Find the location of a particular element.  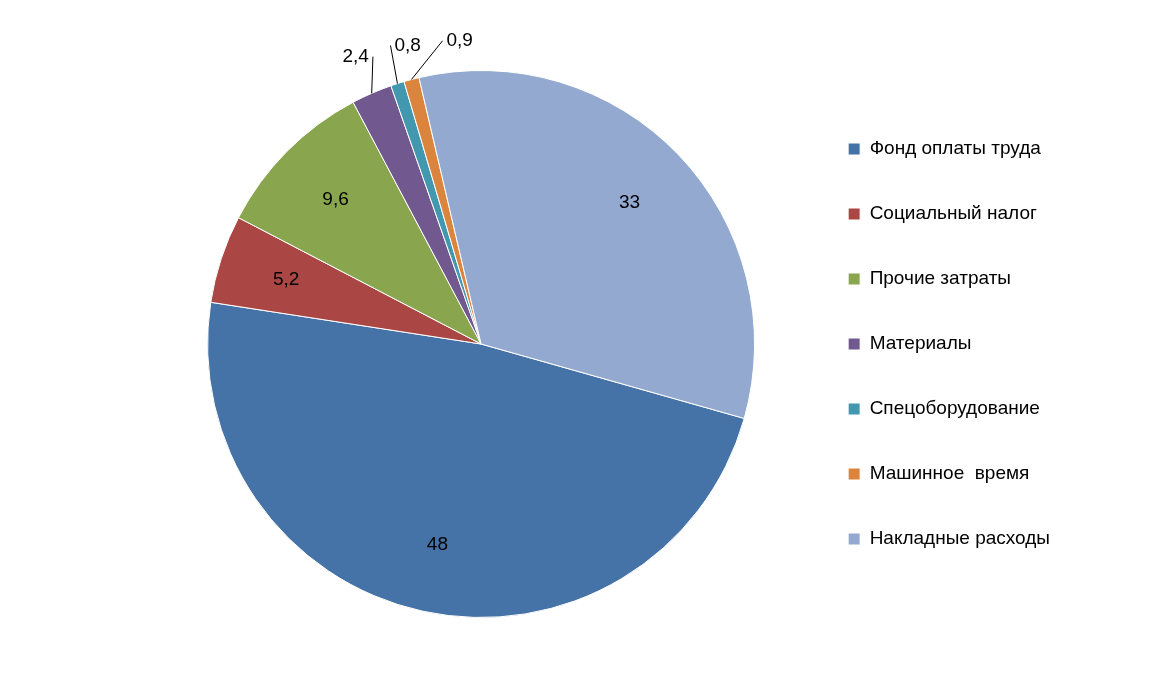

data-label: 9,6 is located at coordinates (335, 198).